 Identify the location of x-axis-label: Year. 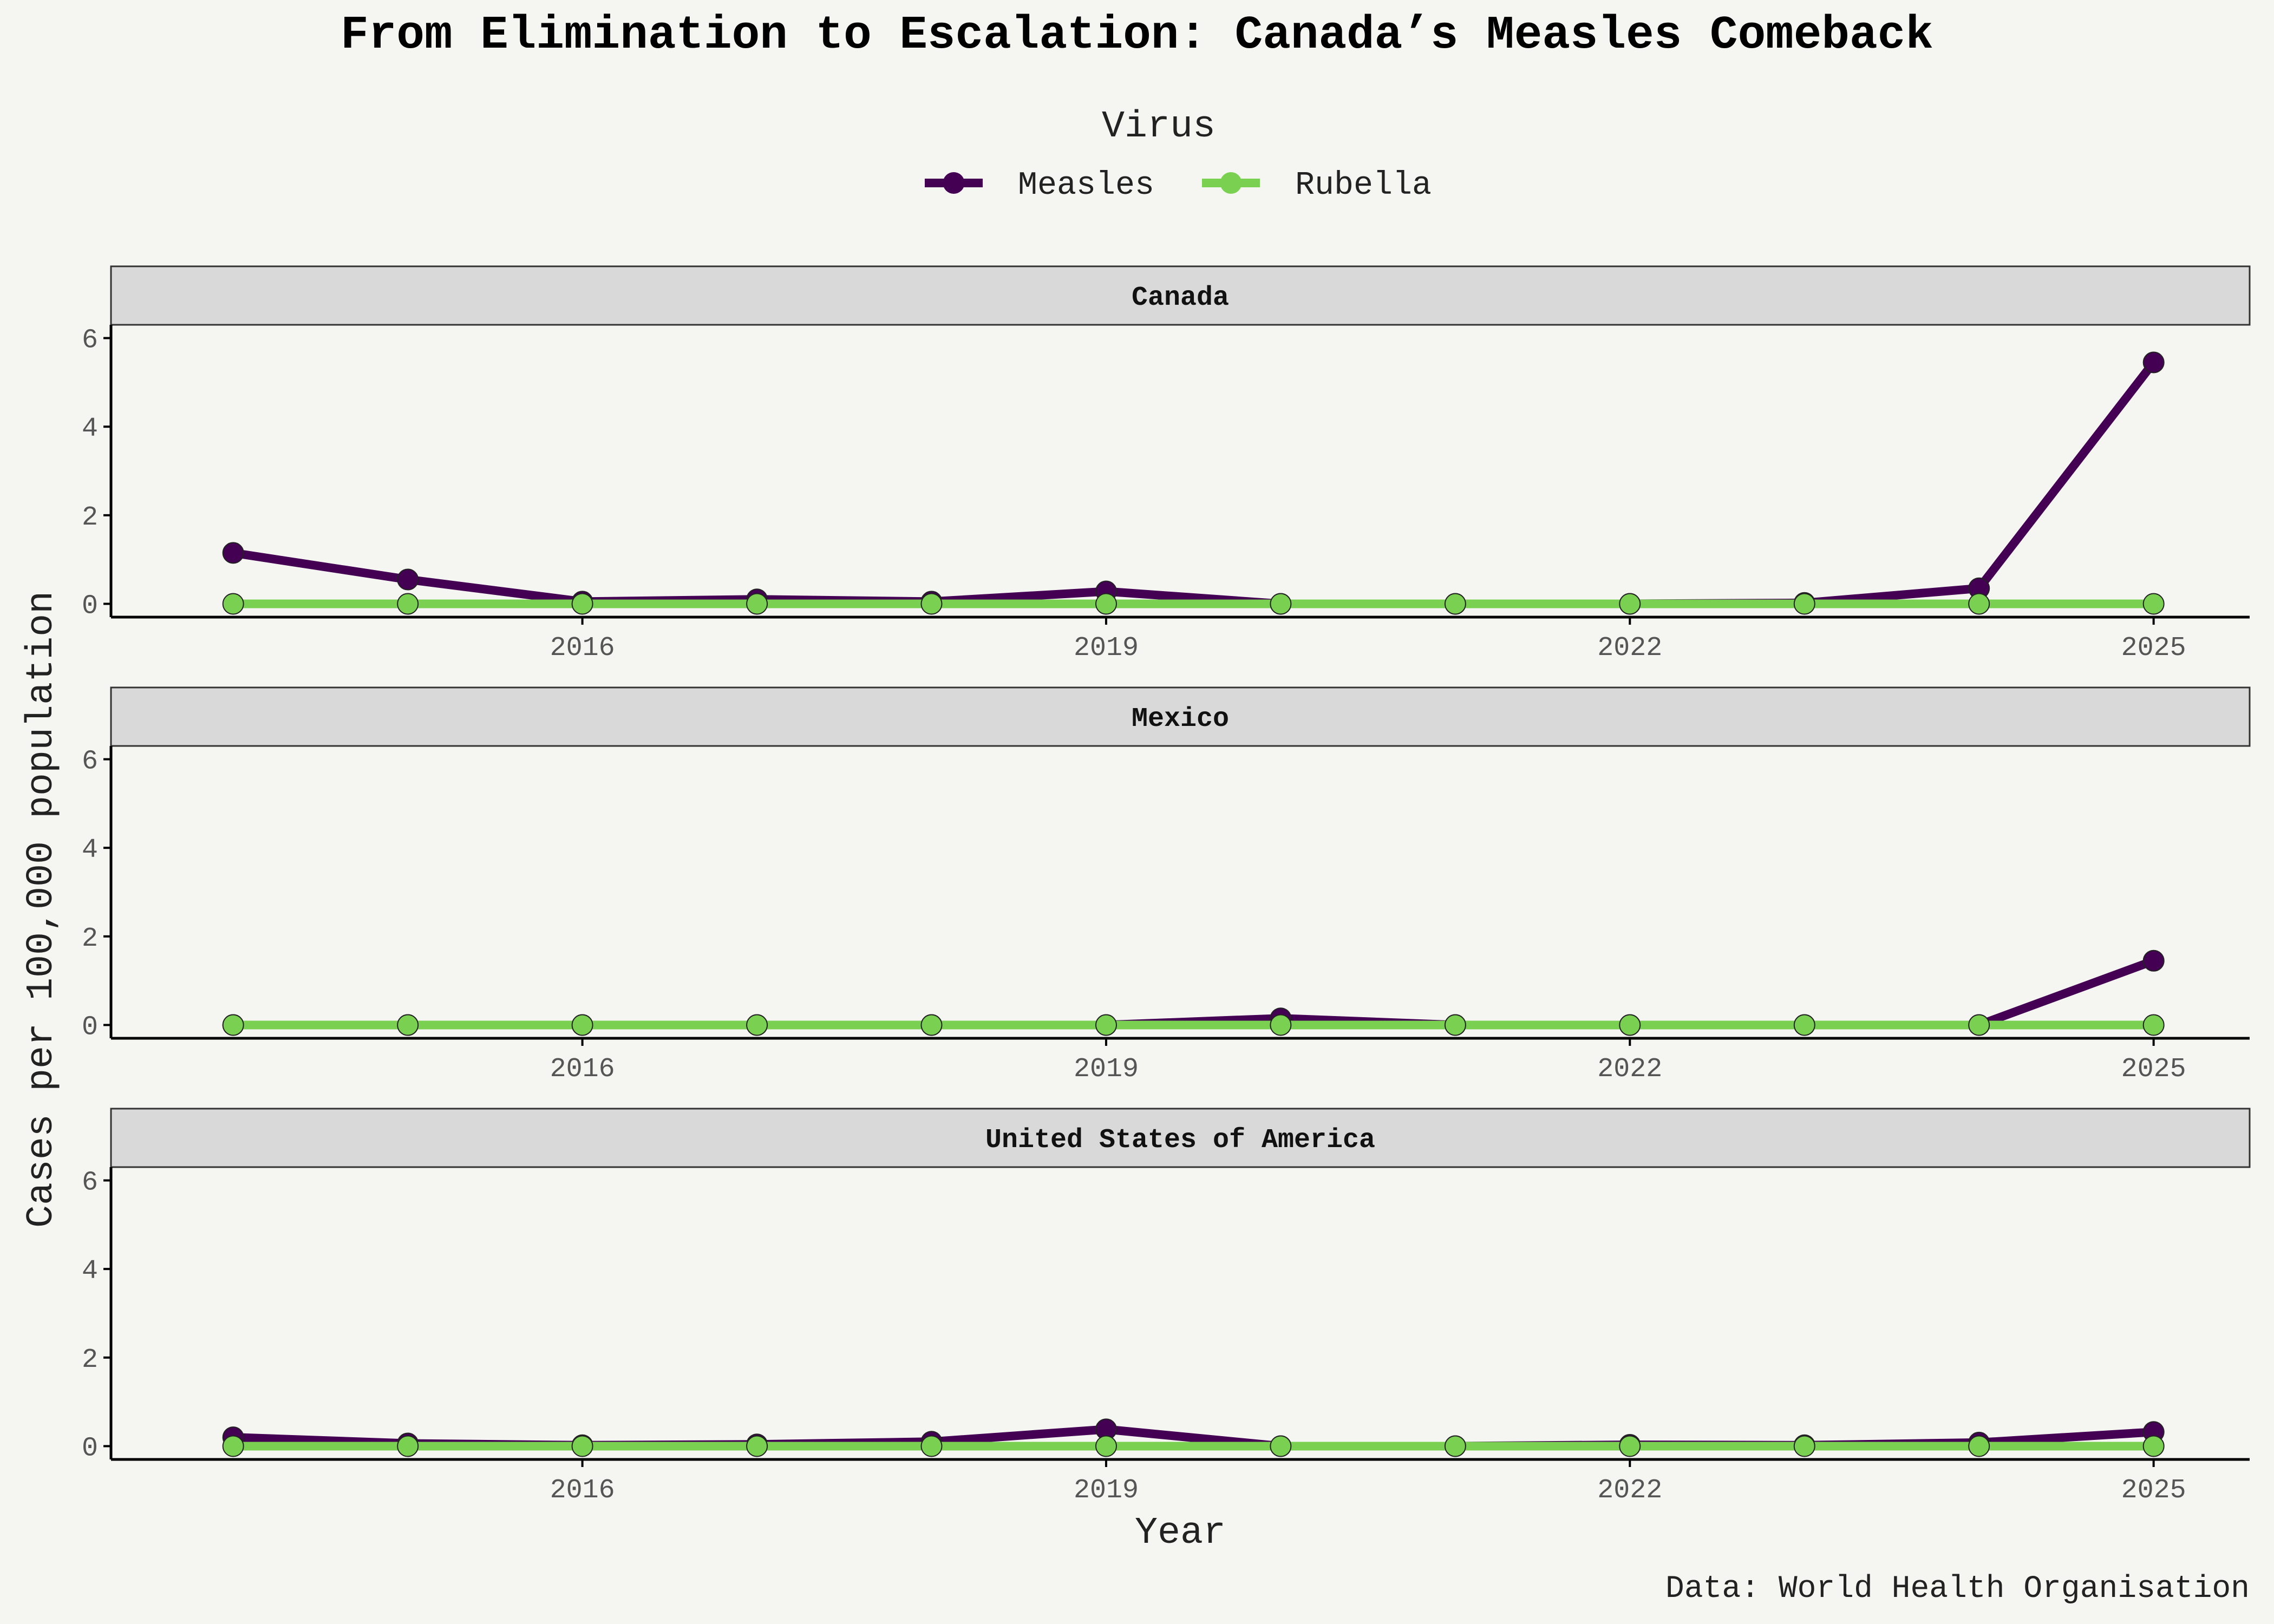
(1181, 1533).